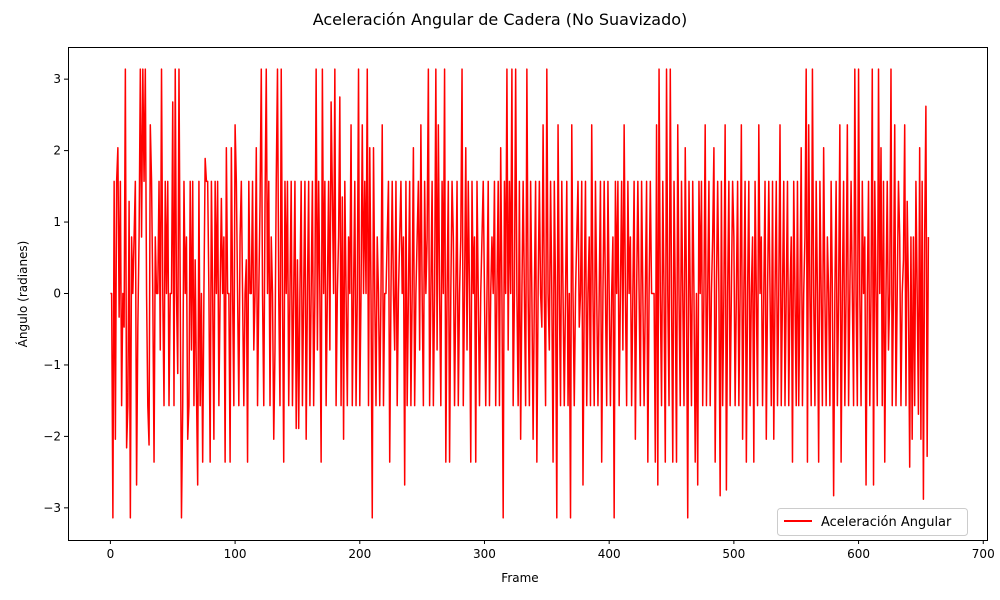 This screenshot has width=1000, height=600. I want to click on y-tick-label: 0, so click(57, 294).